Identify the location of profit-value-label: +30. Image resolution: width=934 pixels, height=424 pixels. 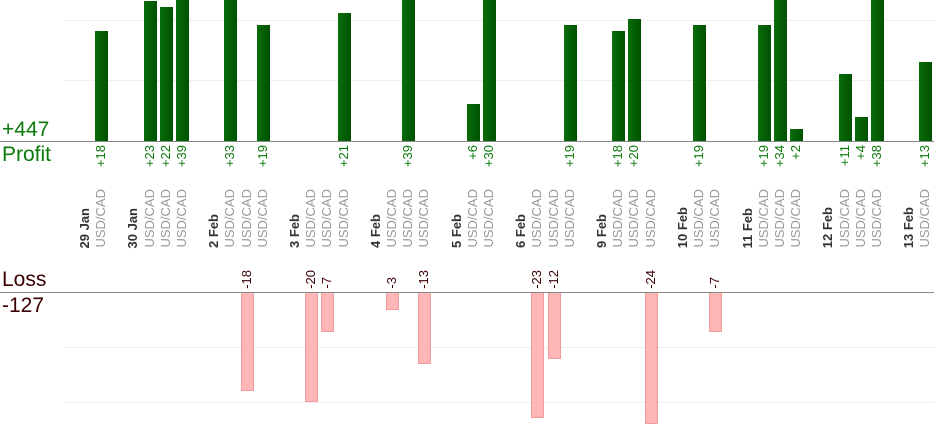
(488, 156).